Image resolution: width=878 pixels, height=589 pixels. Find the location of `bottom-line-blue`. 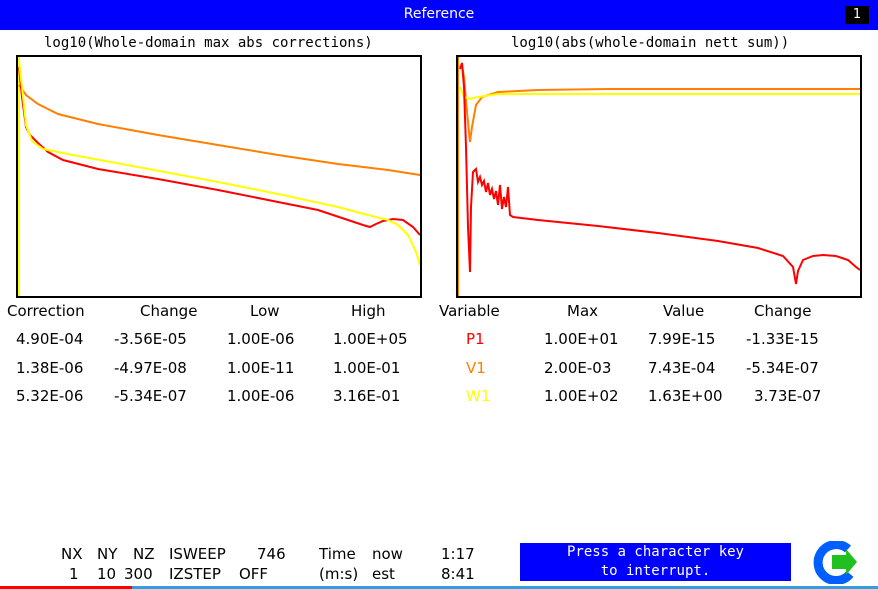

bottom-line-blue is located at coordinates (505, 587).